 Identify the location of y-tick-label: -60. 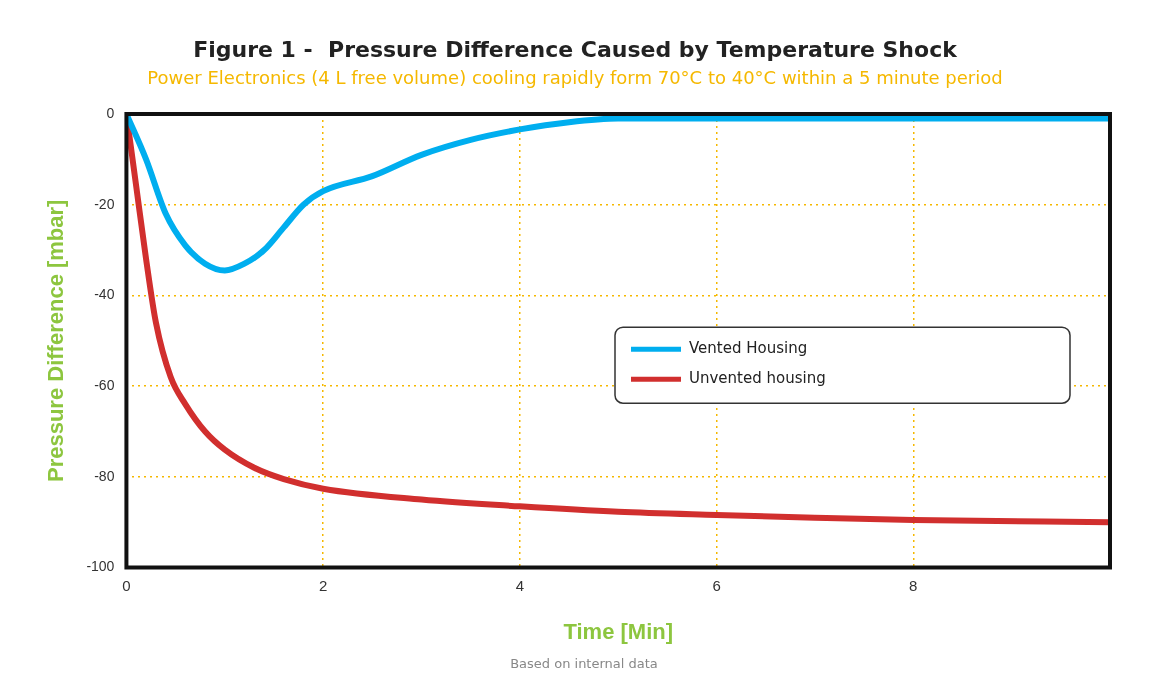
(104, 385).